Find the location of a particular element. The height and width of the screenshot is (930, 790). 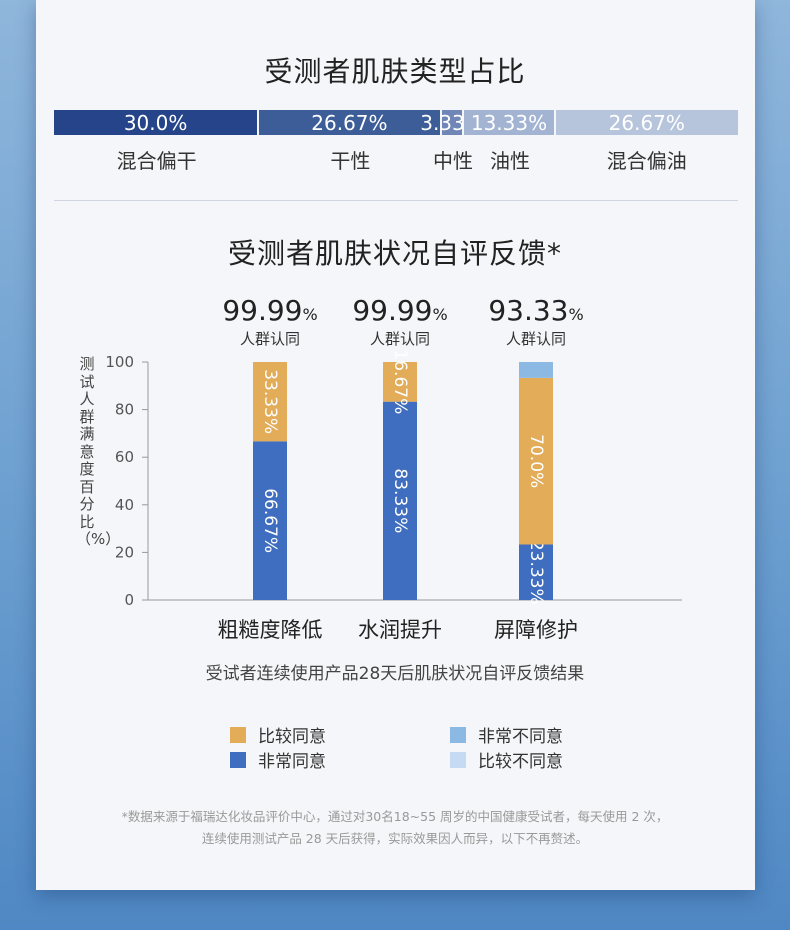

y-tick-label: 40 is located at coordinates (124, 505).